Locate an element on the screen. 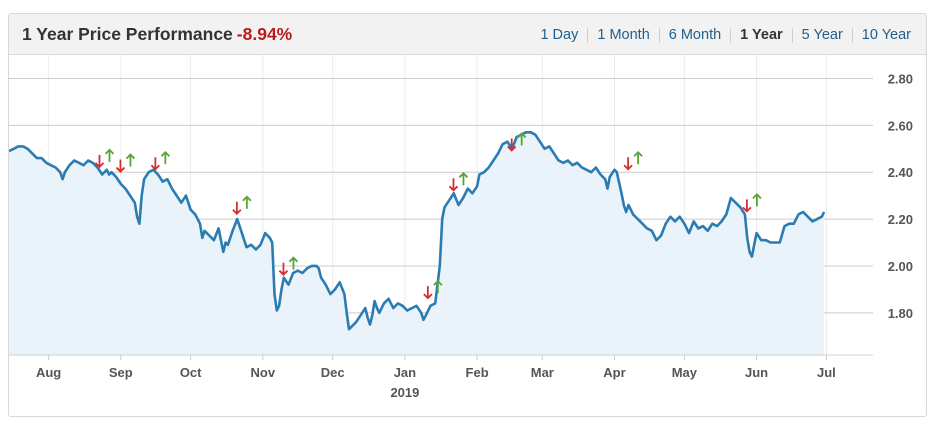  price-change-percent: -8.94% is located at coordinates (264, 34).